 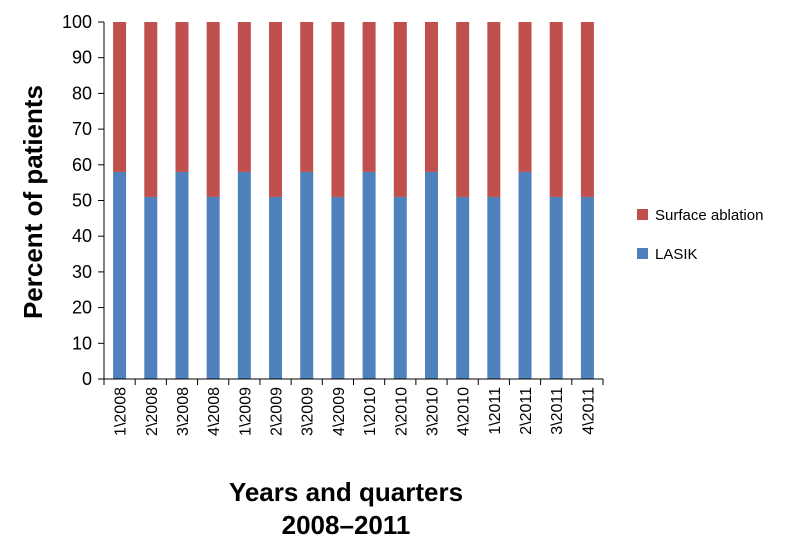 What do you see at coordinates (339, 411) in the screenshot?
I see `x-tick-label-8: 4\2009` at bounding box center [339, 411].